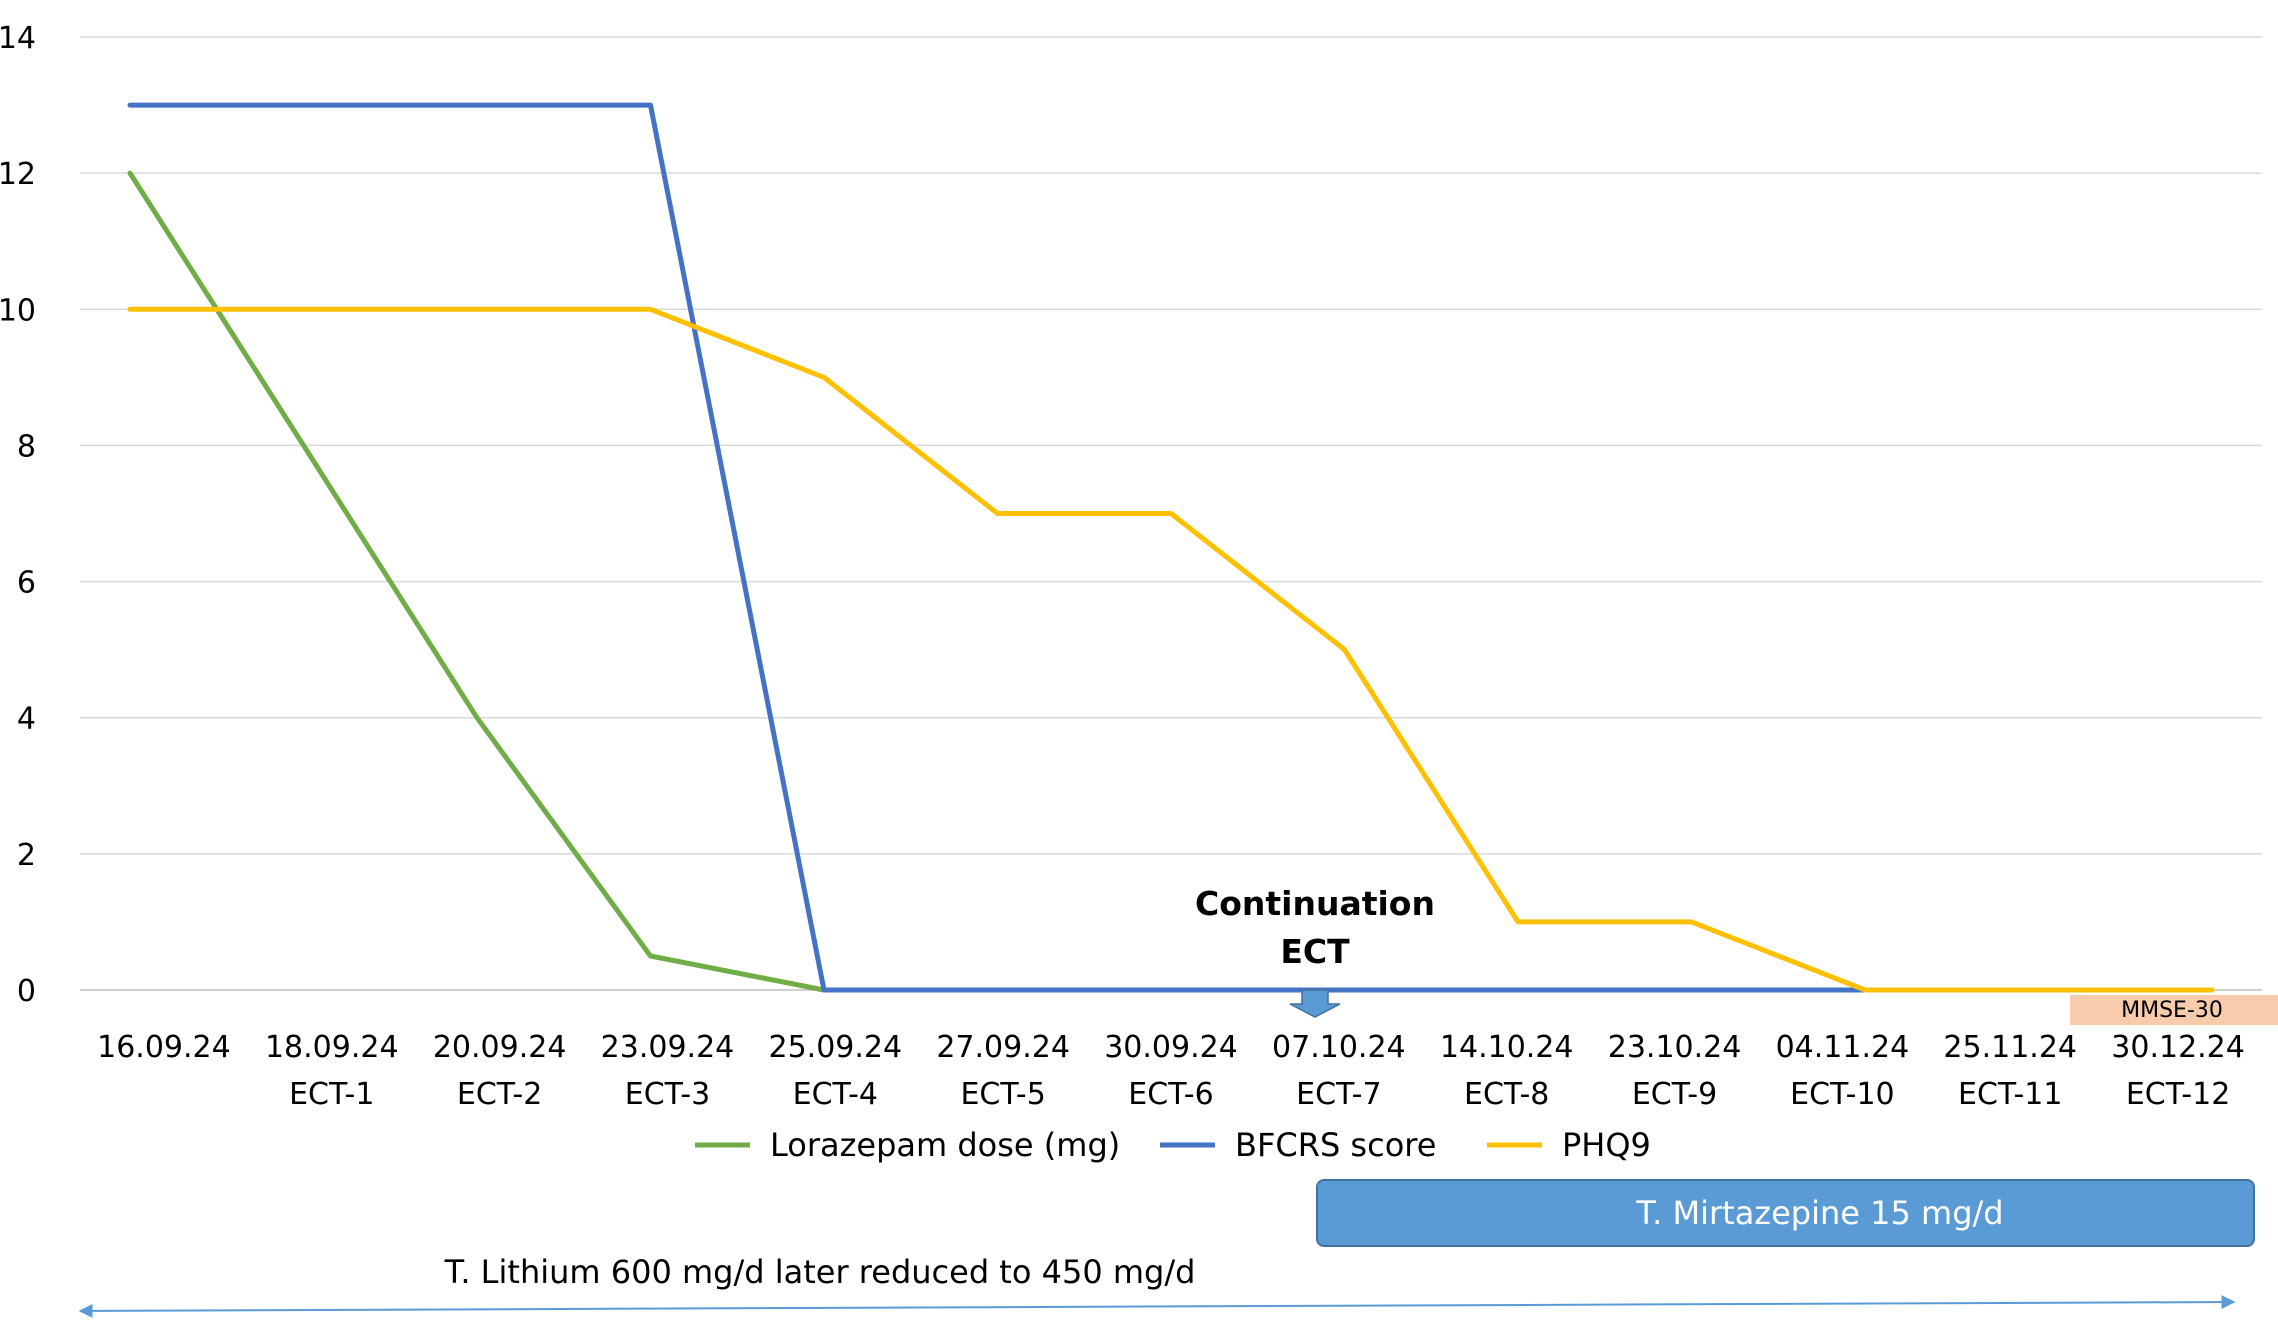 The image size is (2278, 1322). What do you see at coordinates (1157, 1306) in the screenshot?
I see `lithium-duration-arrow` at bounding box center [1157, 1306].